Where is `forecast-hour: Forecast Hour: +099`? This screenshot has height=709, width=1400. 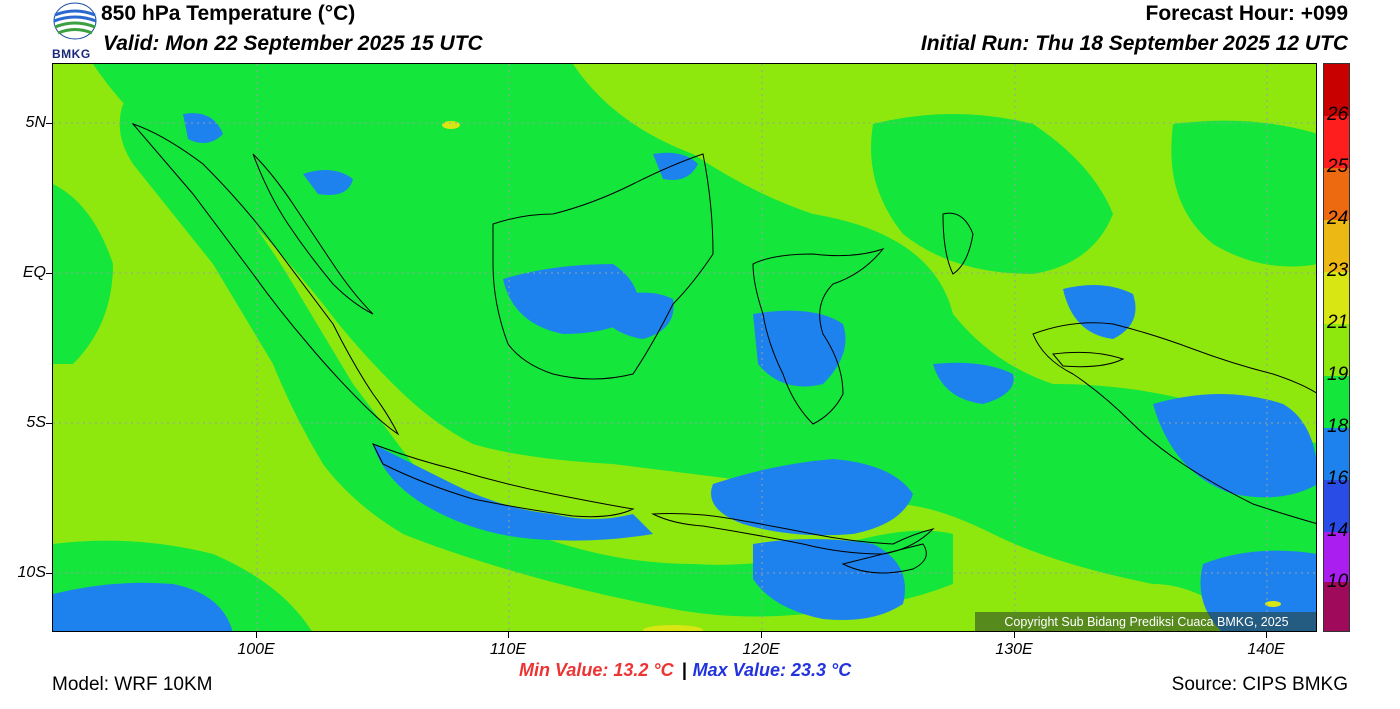 forecast-hour: Forecast Hour: +099 is located at coordinates (1247, 13).